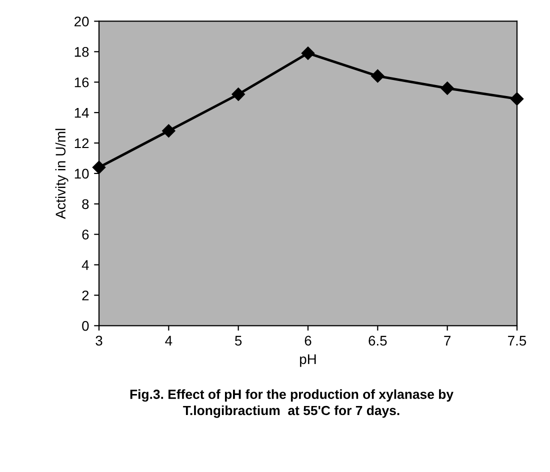 The width and height of the screenshot is (550, 472). I want to click on y-tick-label: 20, so click(81, 21).